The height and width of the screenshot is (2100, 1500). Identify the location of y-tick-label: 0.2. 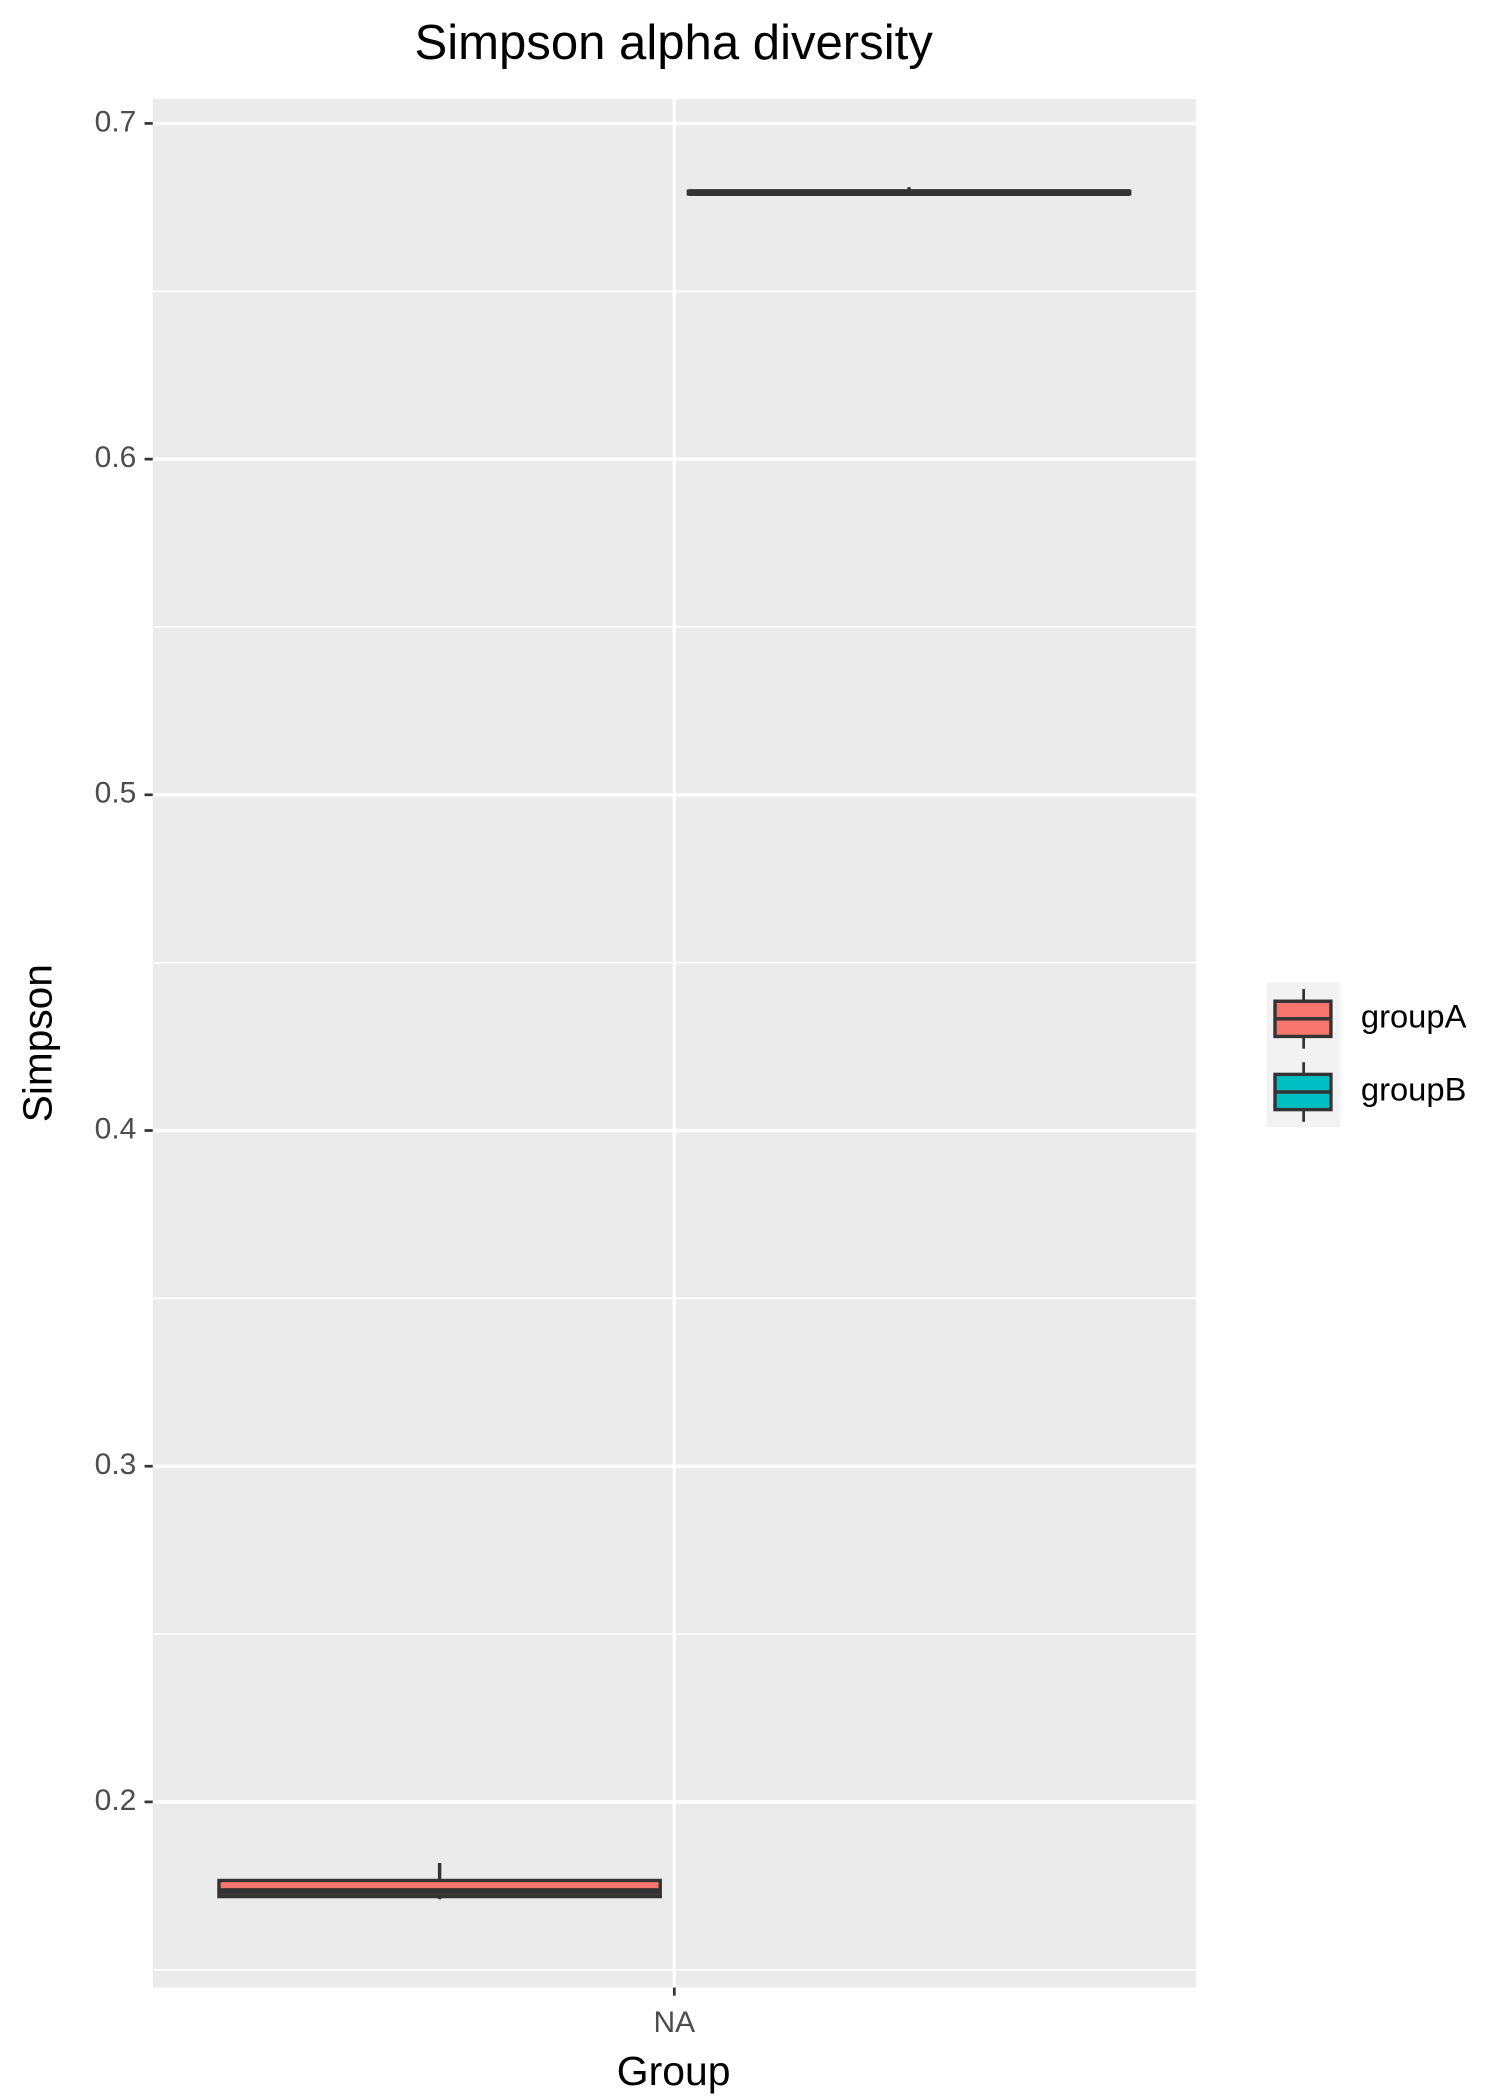
(116, 1800).